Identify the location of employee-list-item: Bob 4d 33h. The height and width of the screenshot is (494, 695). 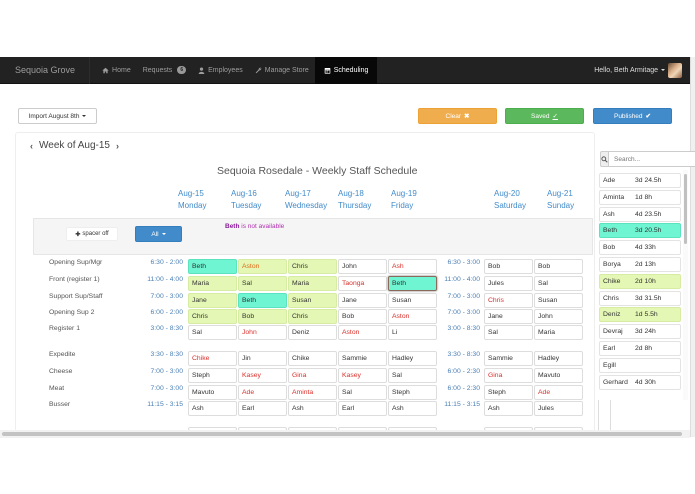
(640, 248).